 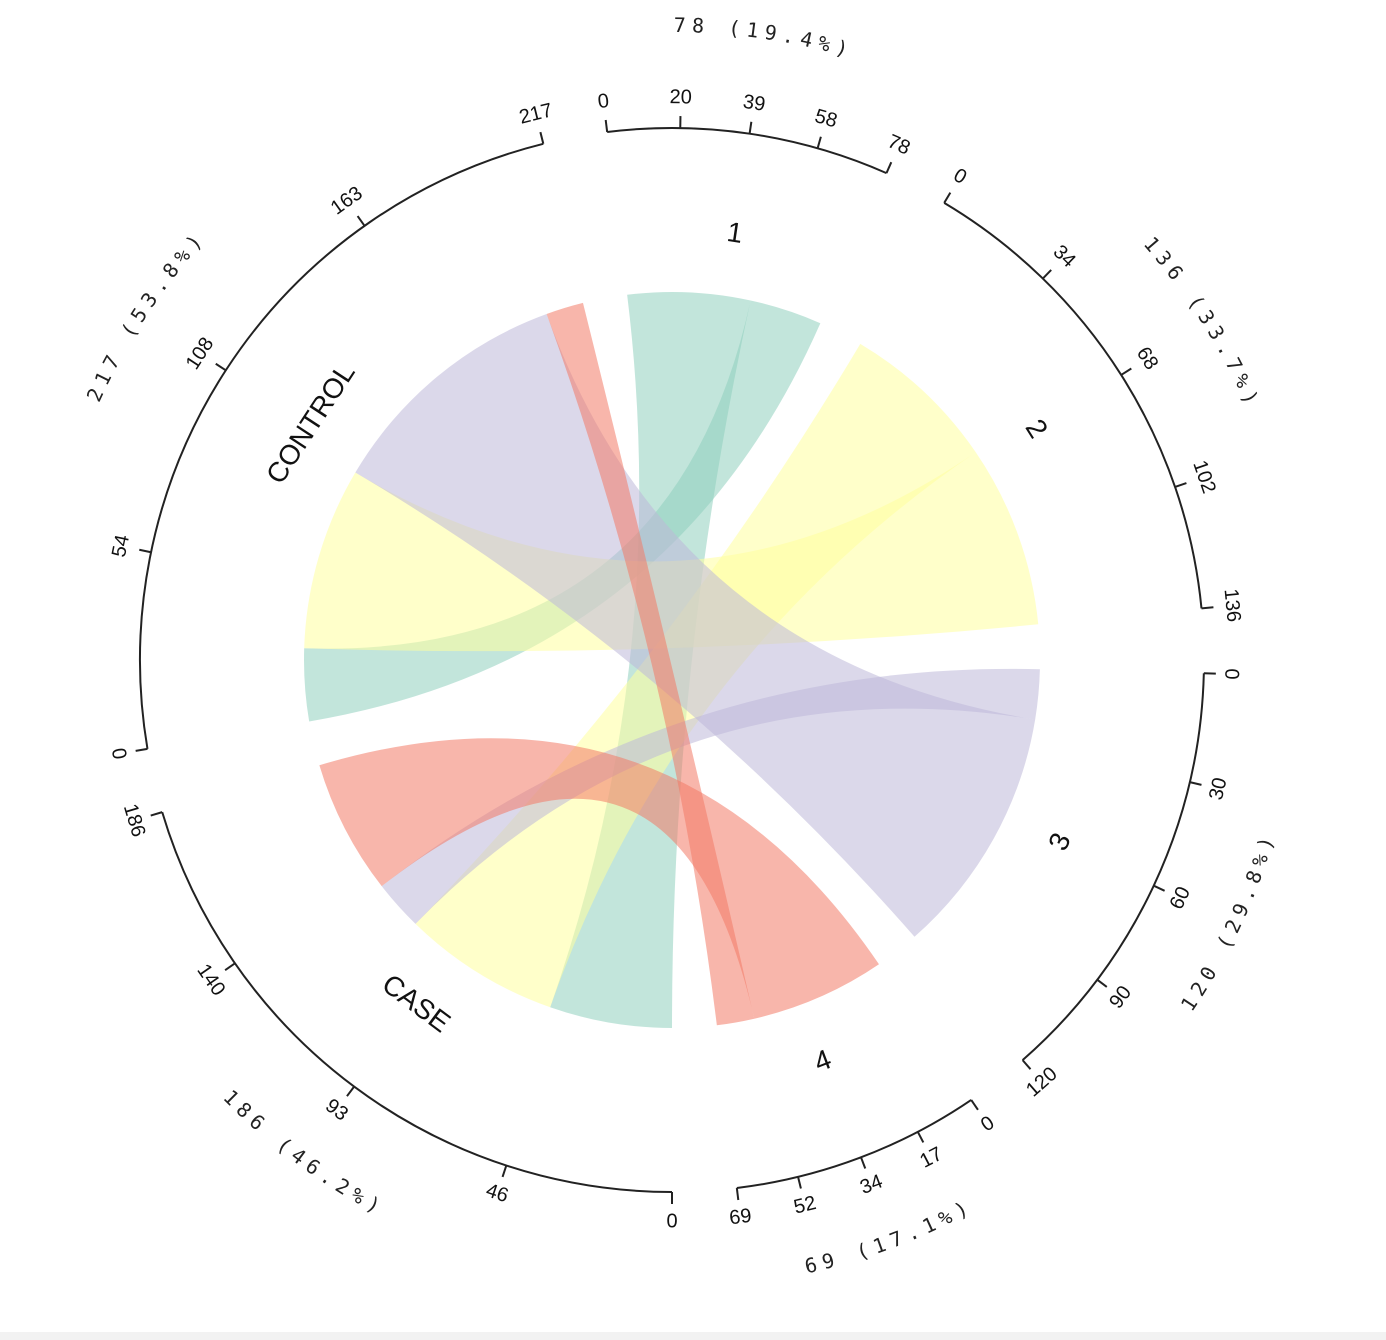 I want to click on tick-label-2-136: 136, so click(x=1231, y=605).